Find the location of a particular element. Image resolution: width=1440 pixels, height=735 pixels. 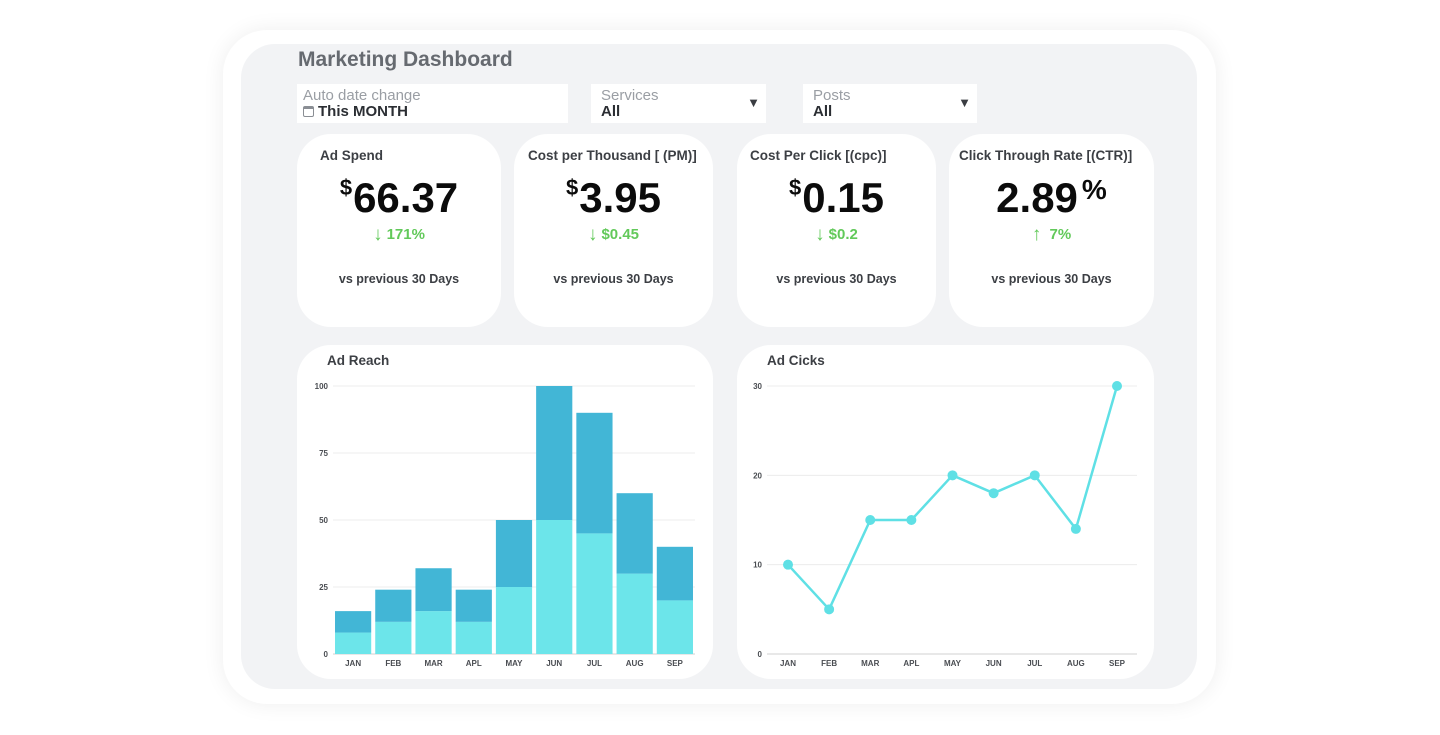

arrow-up-icon: ↑ is located at coordinates (1036, 234).